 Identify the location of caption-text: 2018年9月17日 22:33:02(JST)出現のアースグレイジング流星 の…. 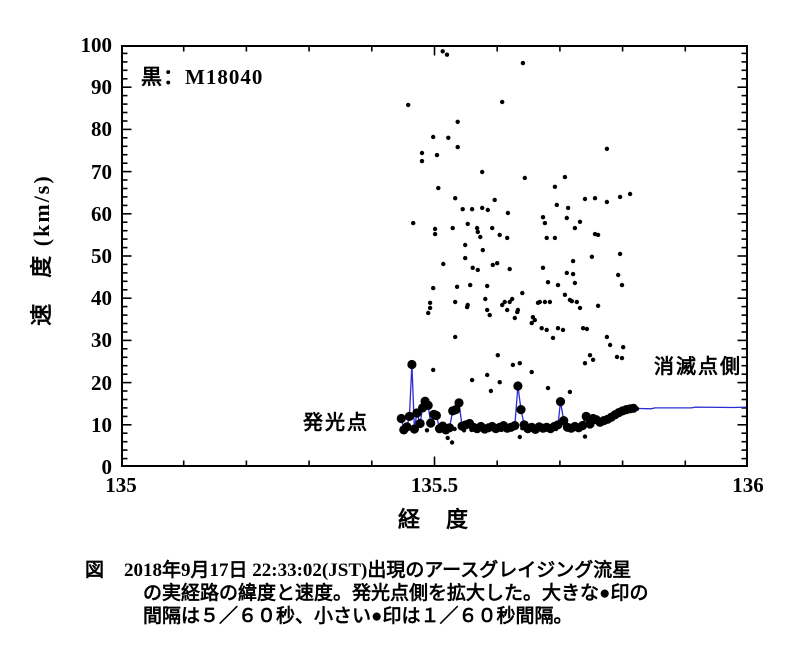
(386, 593).